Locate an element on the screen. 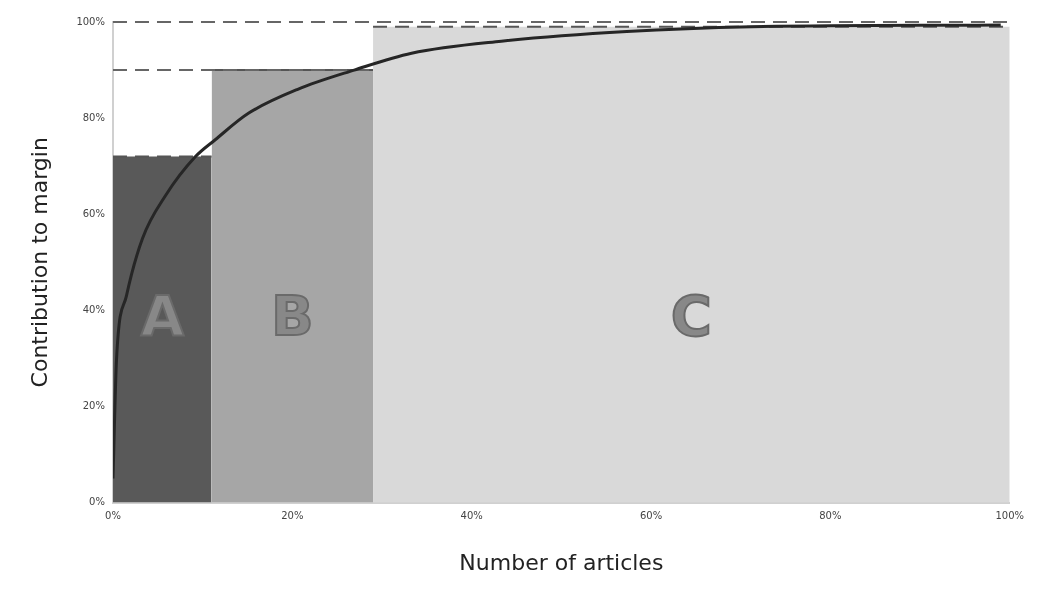 This screenshot has width=1040, height=603. x-axis-title: Number of articles is located at coordinates (561, 562).